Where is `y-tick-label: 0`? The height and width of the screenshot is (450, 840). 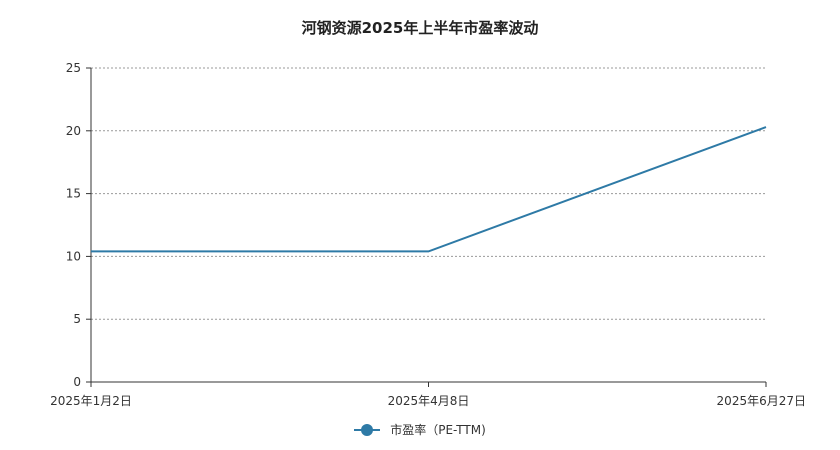 y-tick-label: 0 is located at coordinates (77, 382).